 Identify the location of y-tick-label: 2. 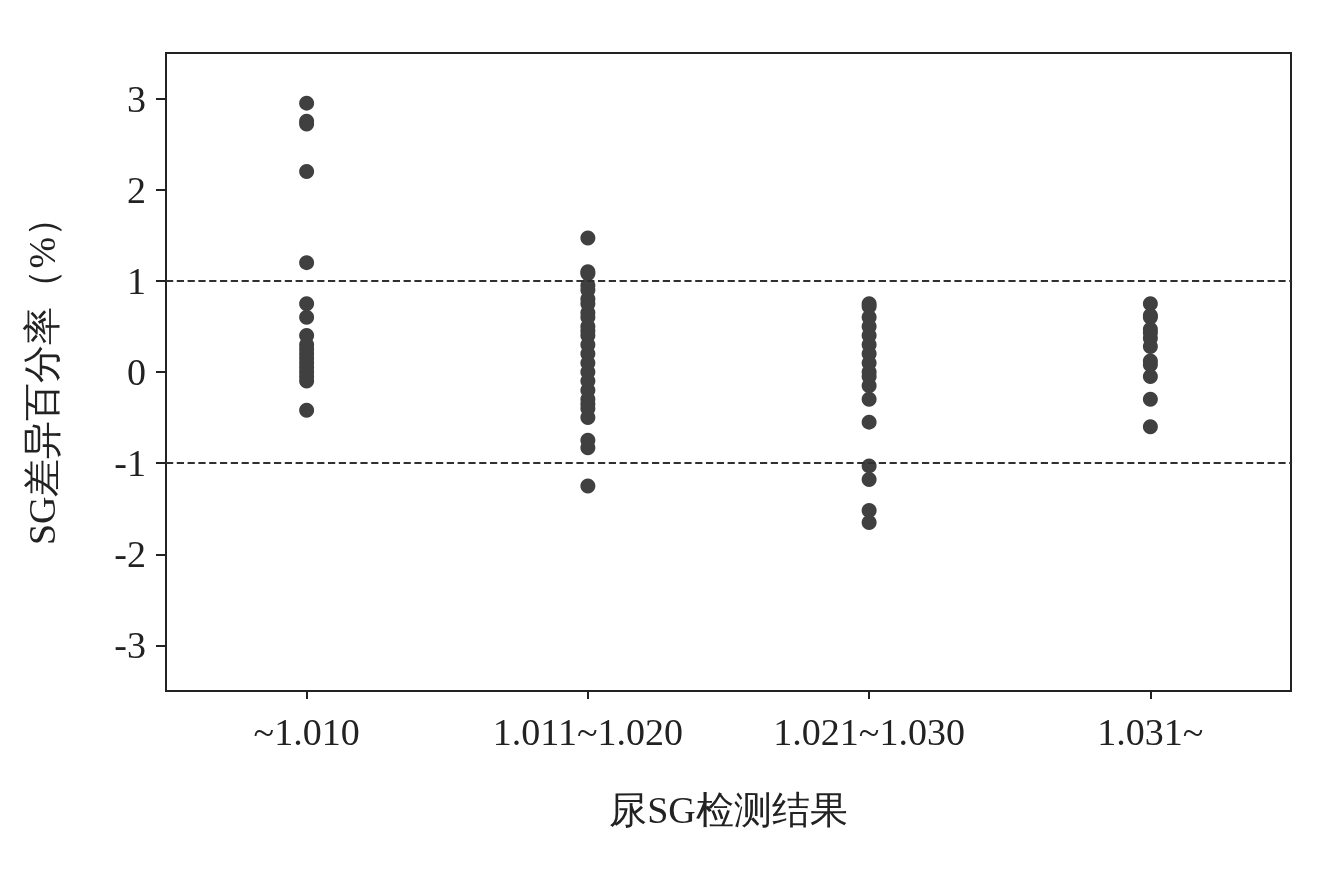
(136, 189).